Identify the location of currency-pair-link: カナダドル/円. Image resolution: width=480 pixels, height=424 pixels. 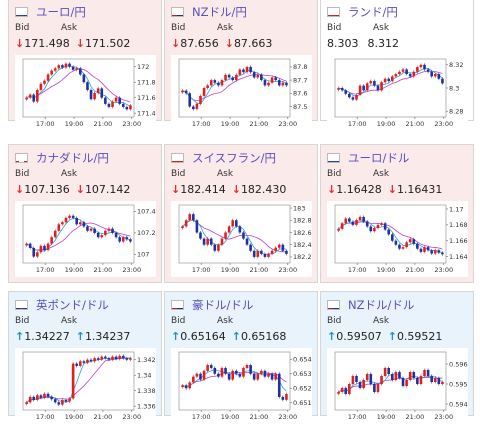
(72, 158).